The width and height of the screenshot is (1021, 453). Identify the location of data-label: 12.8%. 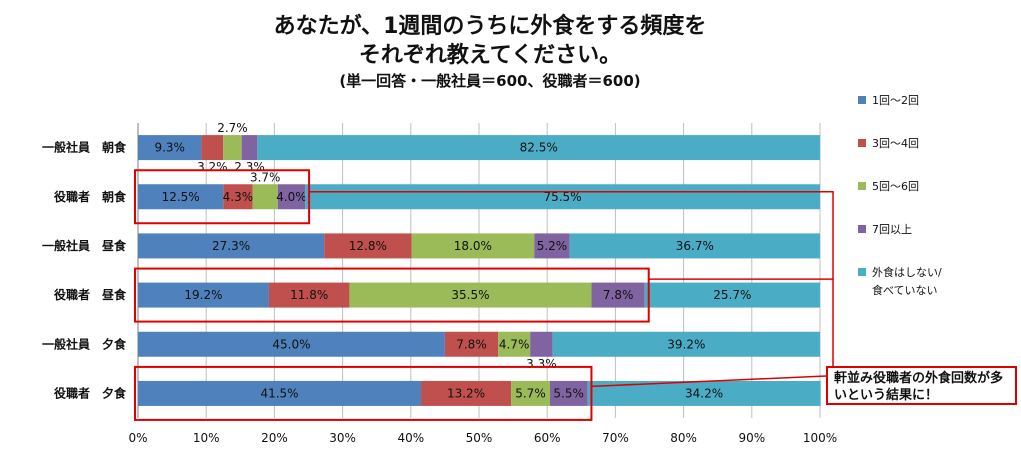
(368, 246).